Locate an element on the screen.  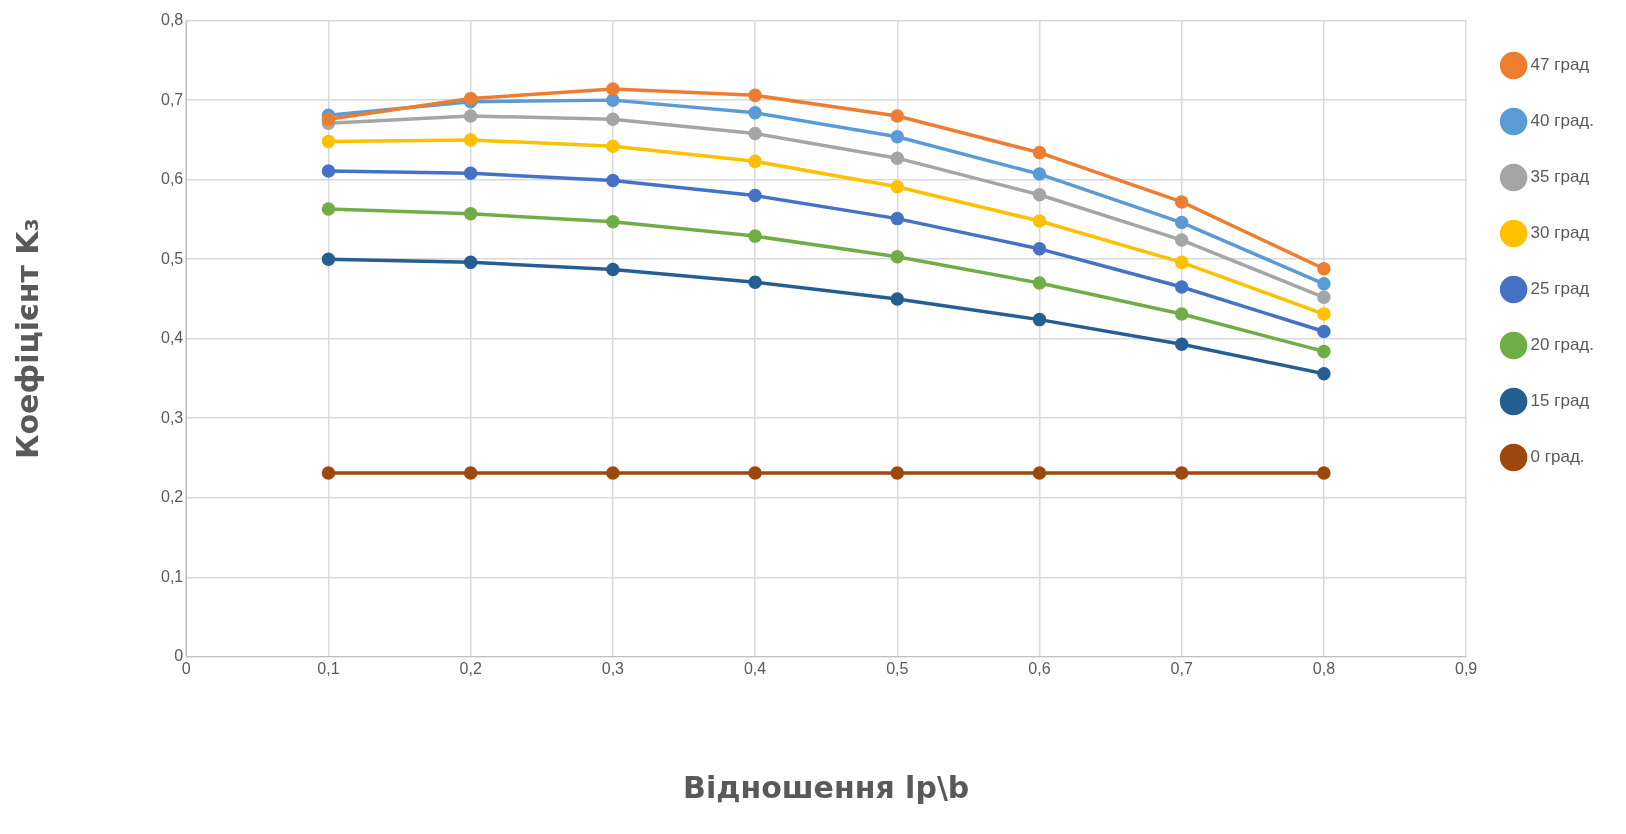
y-tick-label: 0,6 is located at coordinates (172, 179).